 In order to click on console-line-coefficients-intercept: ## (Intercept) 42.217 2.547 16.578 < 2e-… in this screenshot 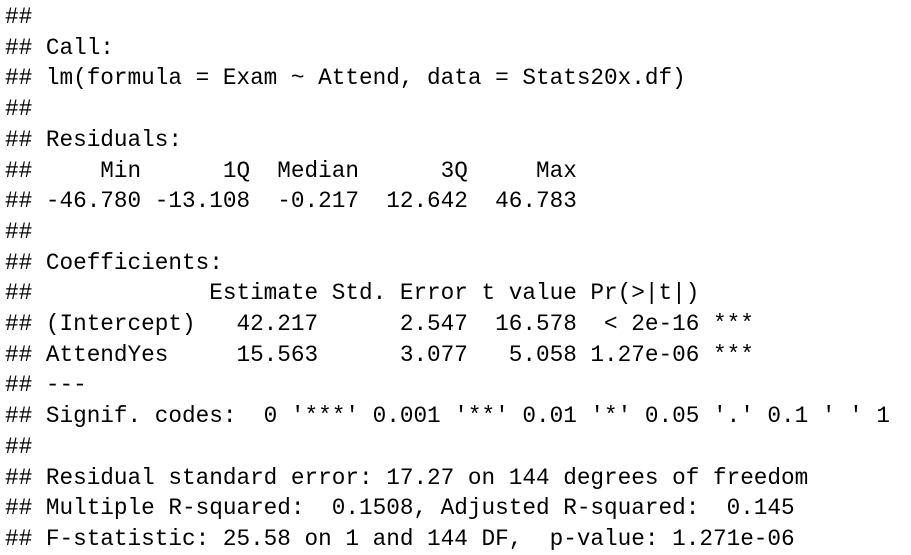, I will do `click(379, 324)`.